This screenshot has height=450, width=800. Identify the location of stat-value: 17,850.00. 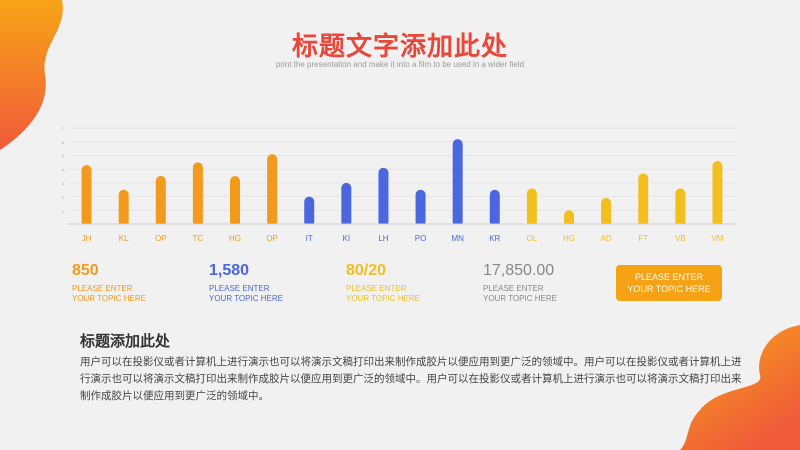
(519, 270).